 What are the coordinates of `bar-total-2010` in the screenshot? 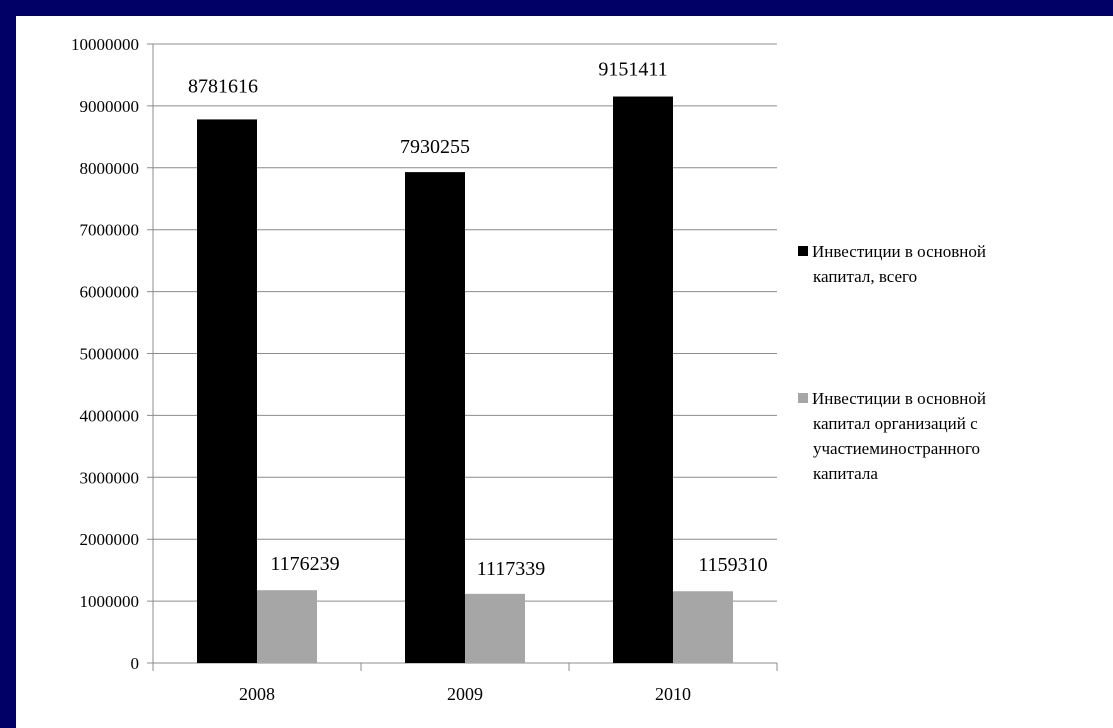 It's located at (643, 380).